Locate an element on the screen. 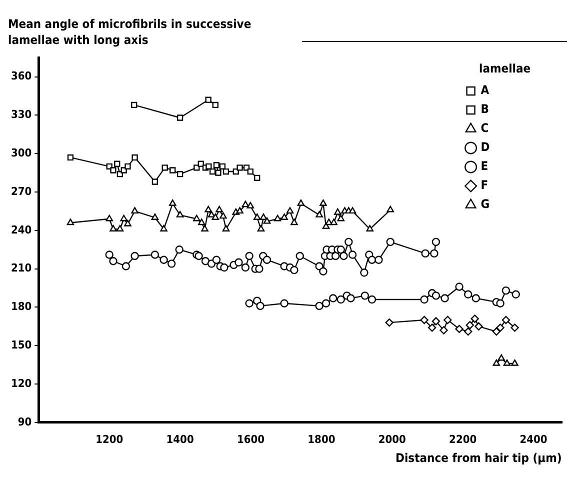  y-tick-label: 300 is located at coordinates (21, 153).